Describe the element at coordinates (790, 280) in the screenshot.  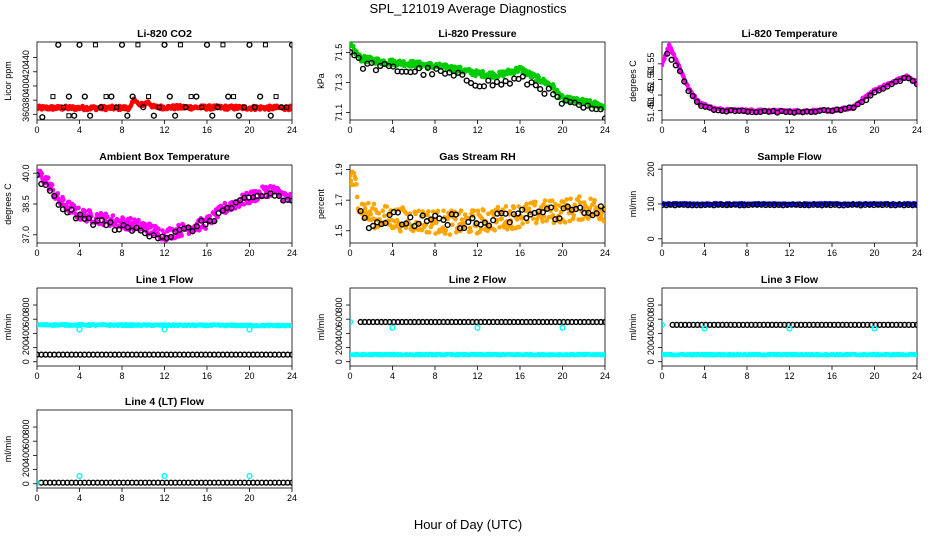
I see `panel-title: Line 3 Flow` at that location.